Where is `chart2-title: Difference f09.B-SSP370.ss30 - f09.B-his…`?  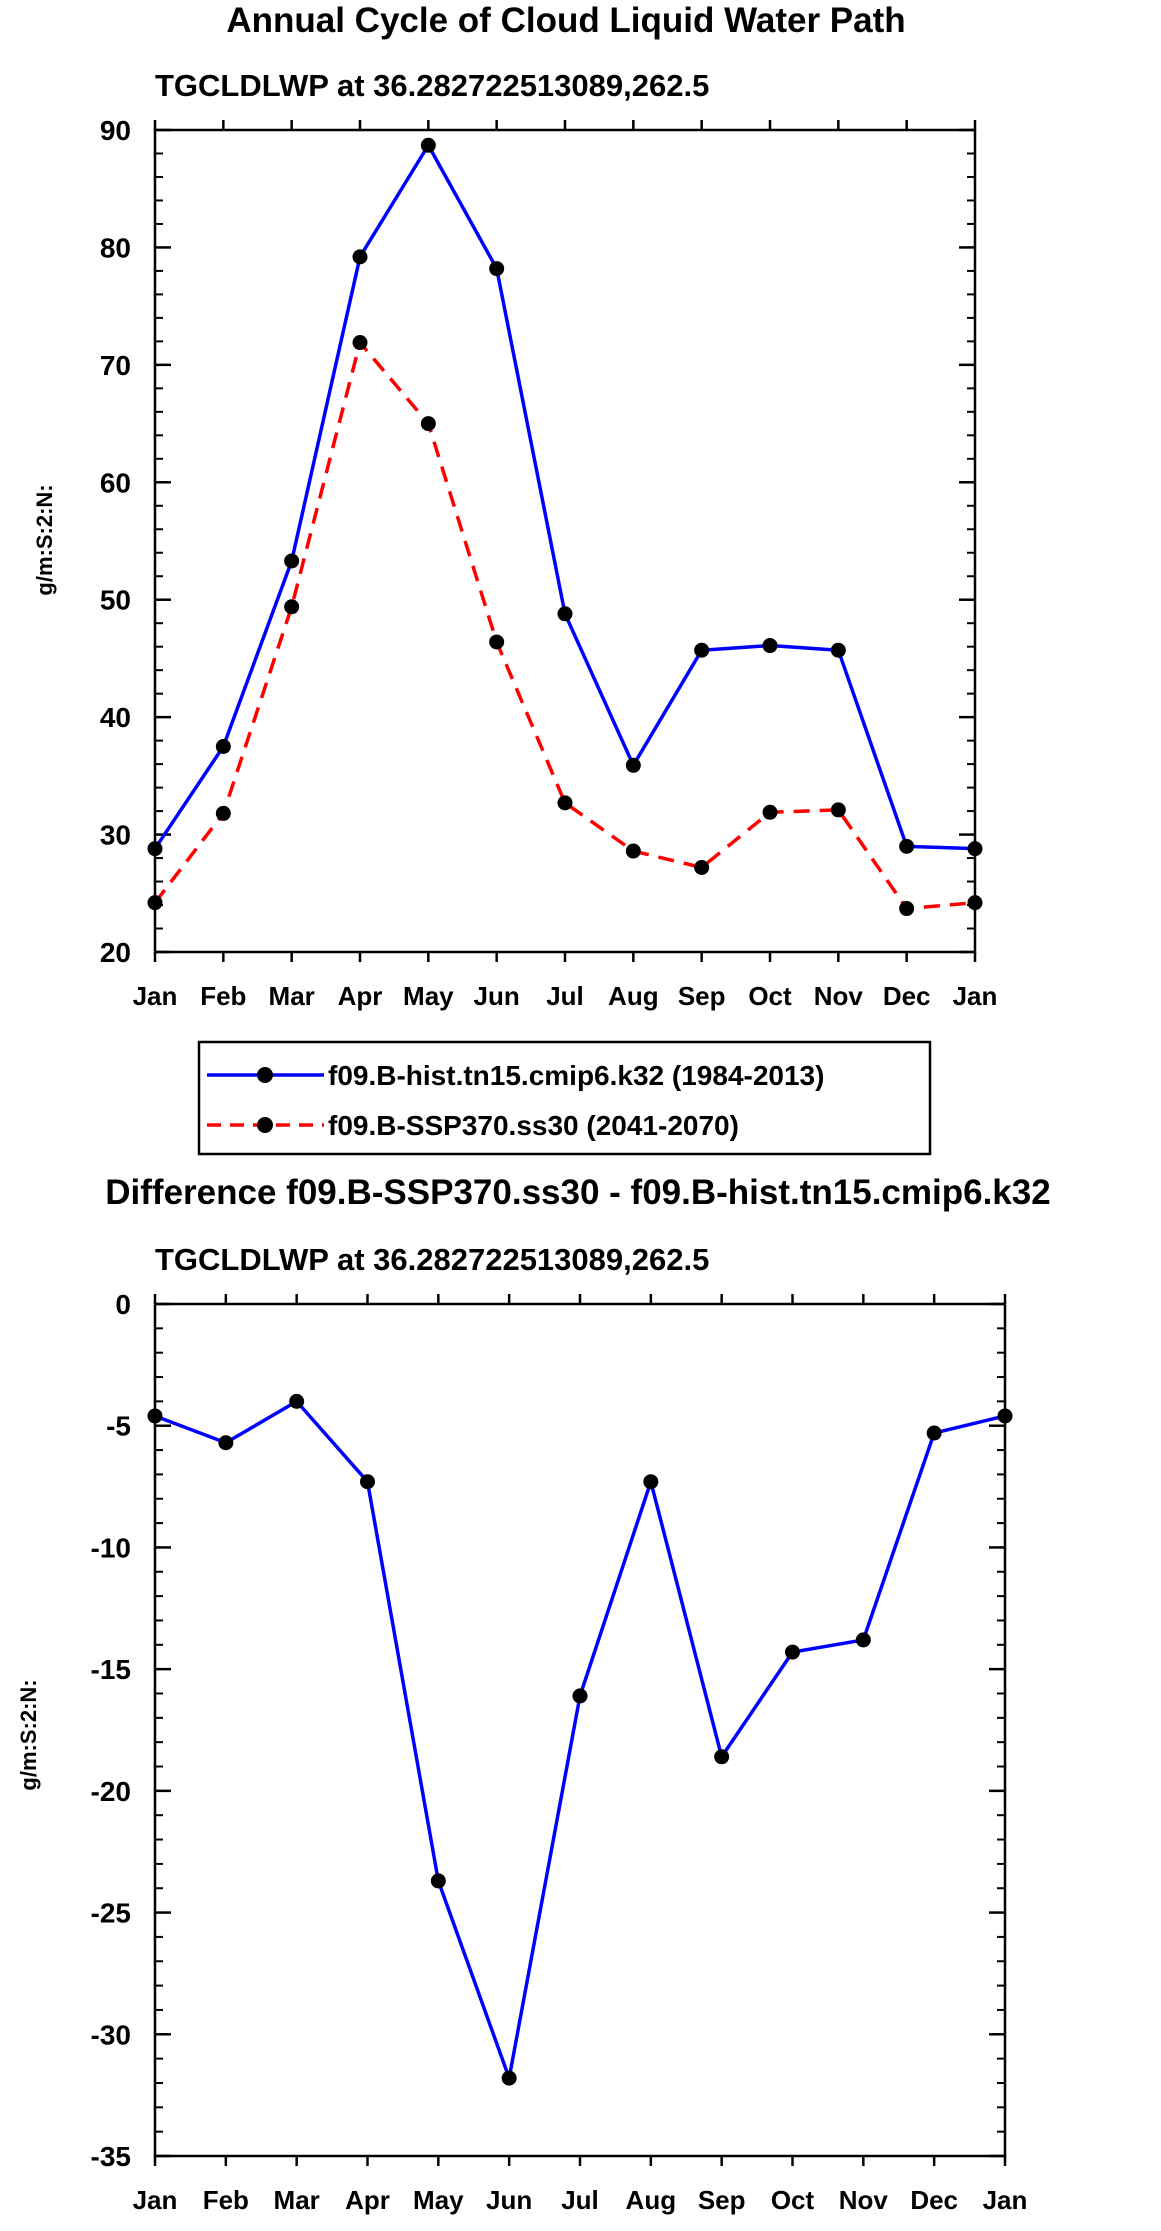
chart2-title: Difference f09.B-SSP370.ss30 - f09.B-his… is located at coordinates (577, 1192).